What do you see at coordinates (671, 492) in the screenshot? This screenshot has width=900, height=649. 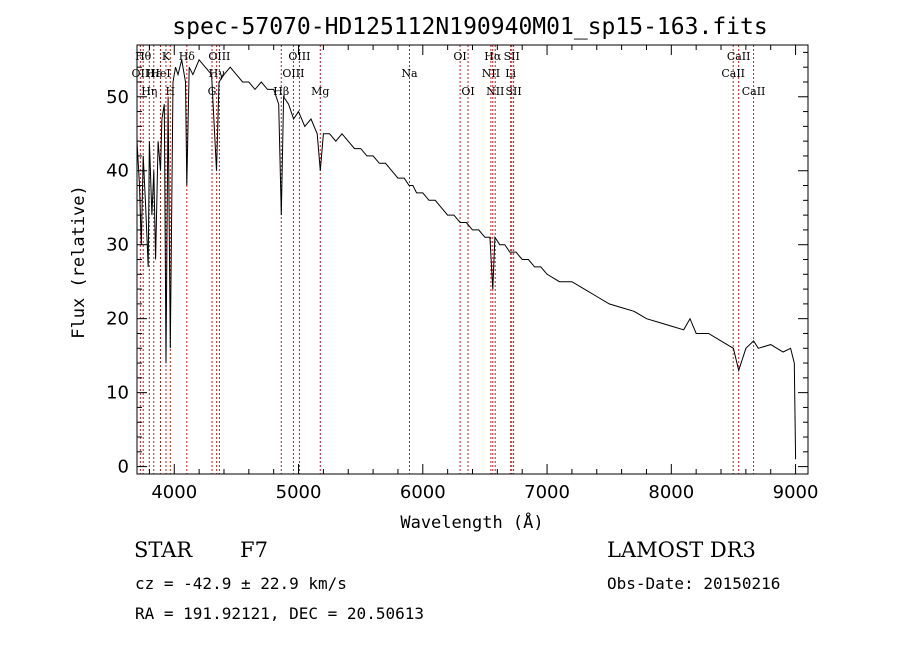 I see `x-tick-label: 8000` at bounding box center [671, 492].